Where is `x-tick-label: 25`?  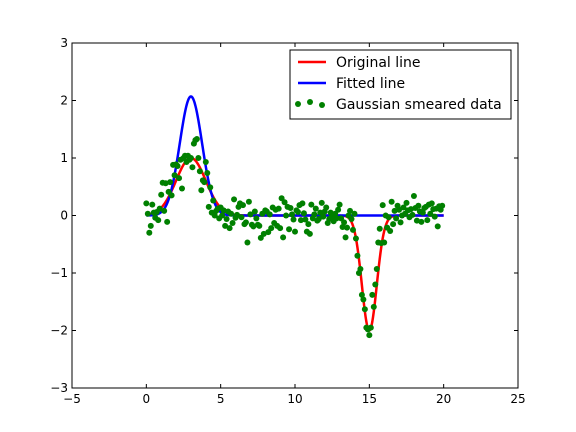 x-tick-label: 25 is located at coordinates (517, 399).